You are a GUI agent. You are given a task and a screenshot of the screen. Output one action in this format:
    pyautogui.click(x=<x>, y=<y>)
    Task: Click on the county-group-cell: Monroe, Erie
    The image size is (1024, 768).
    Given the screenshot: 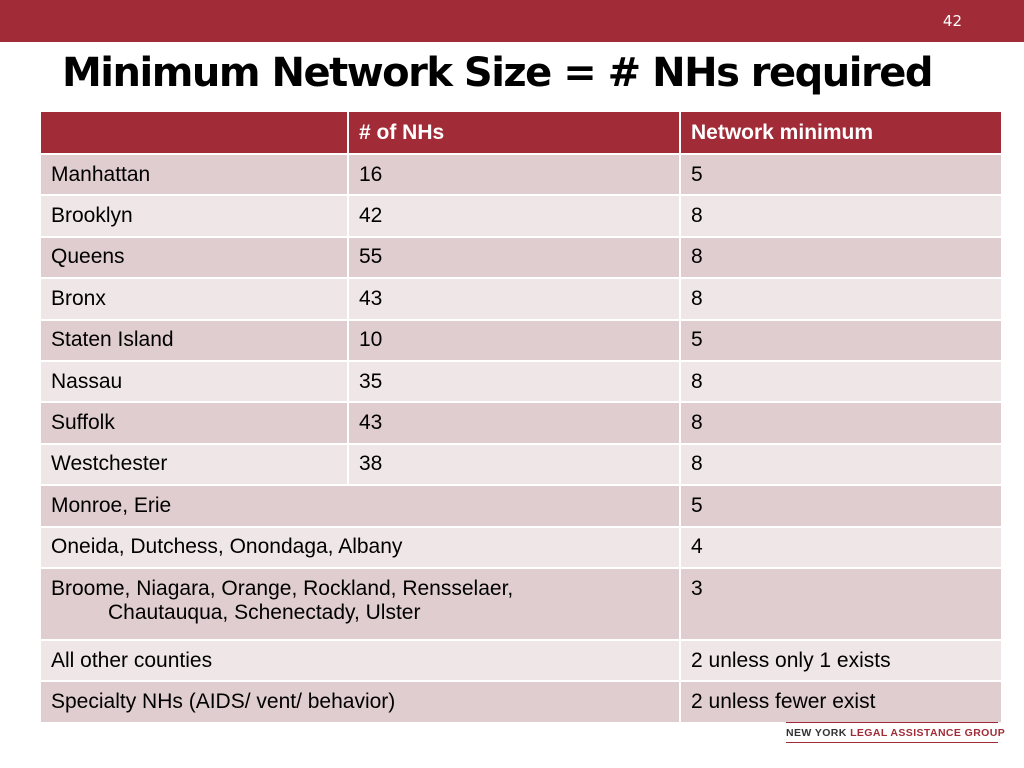 What is the action you would take?
    pyautogui.click(x=360, y=506)
    